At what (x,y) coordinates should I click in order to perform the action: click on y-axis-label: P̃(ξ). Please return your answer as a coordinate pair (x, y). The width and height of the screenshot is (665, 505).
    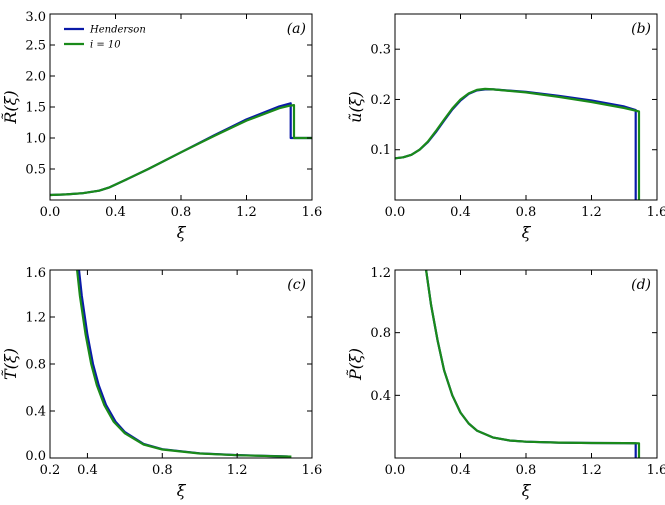
    Looking at the image, I should click on (355, 364).